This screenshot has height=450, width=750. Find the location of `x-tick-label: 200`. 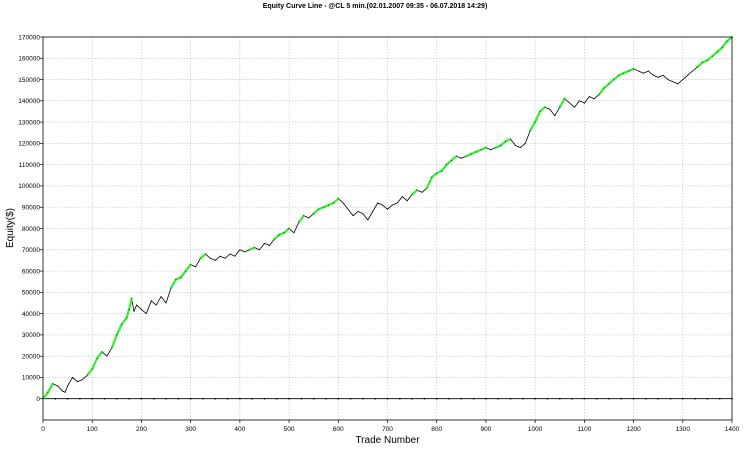

x-tick-label: 200 is located at coordinates (141, 429).